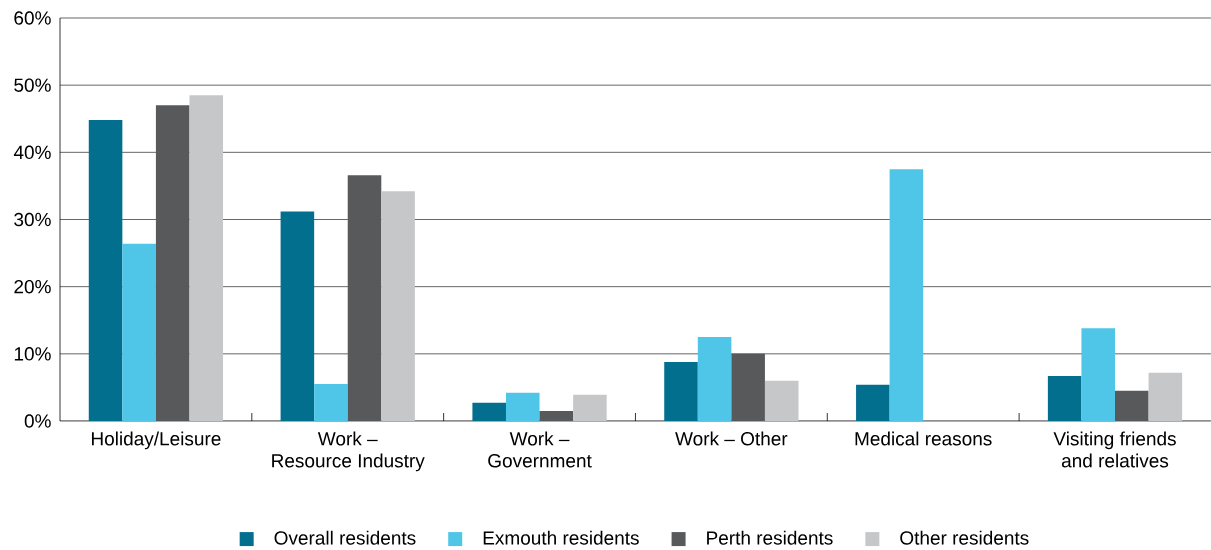 The image size is (1211, 550). I want to click on y-tick-label: 60%, so click(32, 18).